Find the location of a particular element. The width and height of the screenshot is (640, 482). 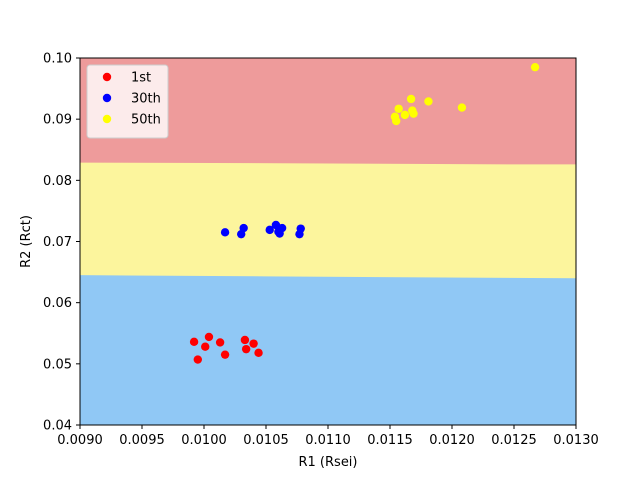

y-tick-label: 0.07 is located at coordinates (57, 242).